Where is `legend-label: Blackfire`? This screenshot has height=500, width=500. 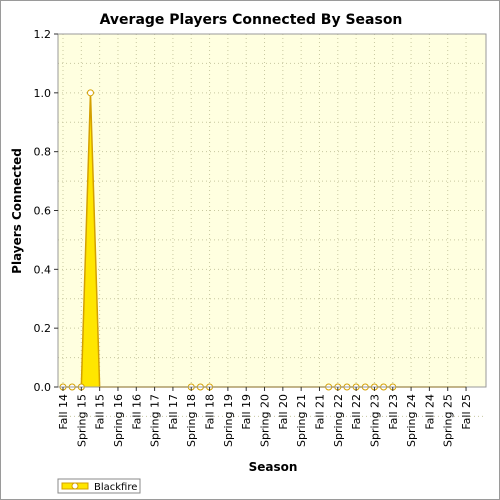 legend-label: Blackfire is located at coordinates (115, 487).